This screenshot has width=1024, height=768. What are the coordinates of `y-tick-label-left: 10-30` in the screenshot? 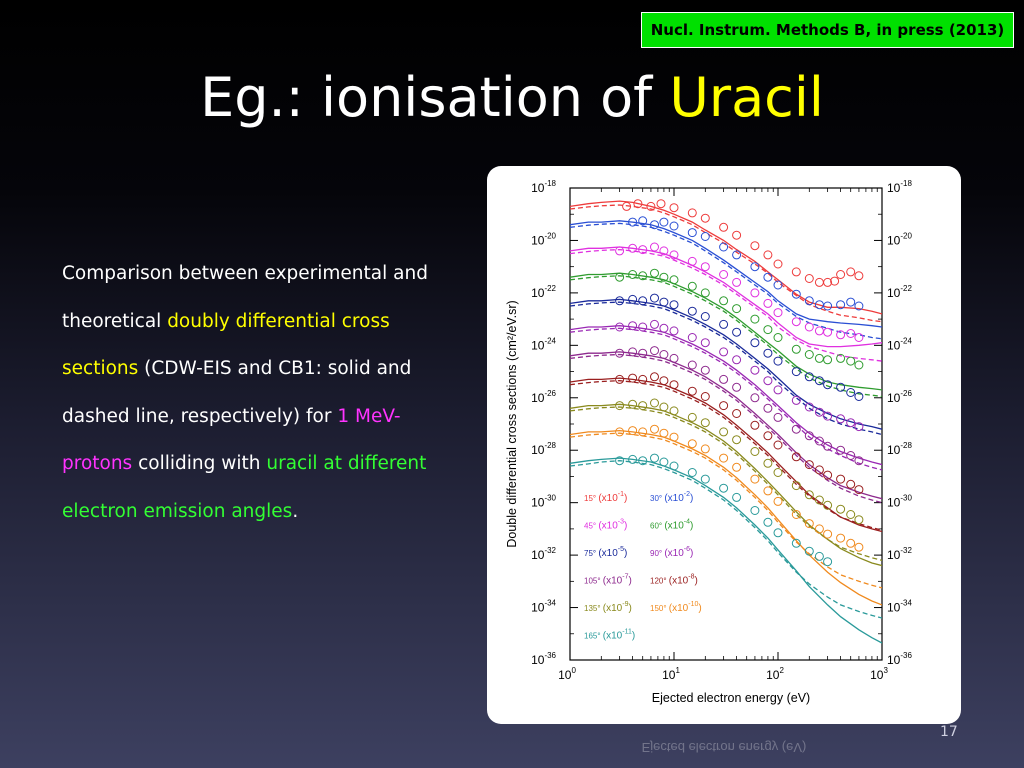 It's located at (543, 502).